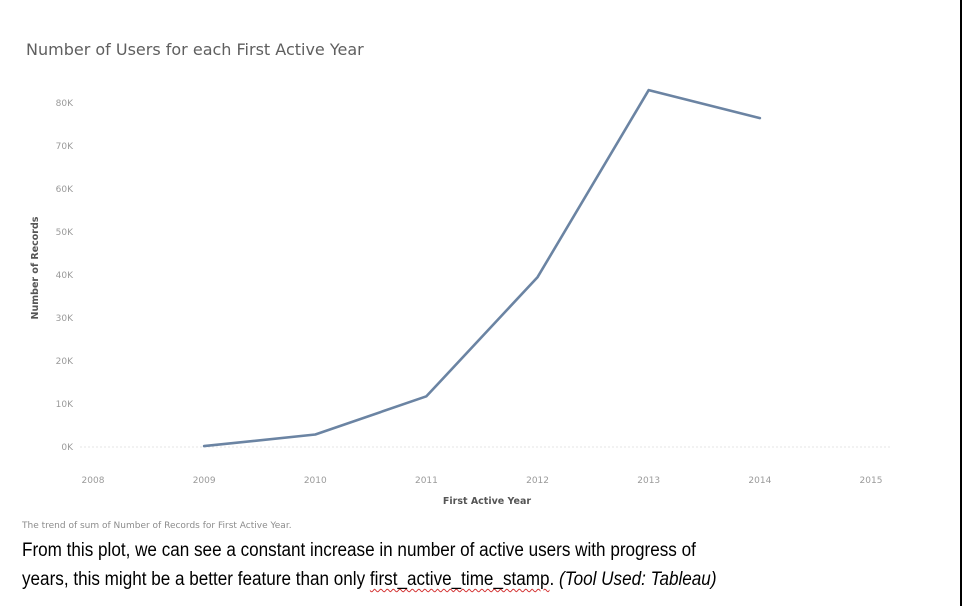 Image resolution: width=964 pixels, height=606 pixels. What do you see at coordinates (638, 579) in the screenshot?
I see `tool-used-note: (Tool Used: Tableau)` at bounding box center [638, 579].